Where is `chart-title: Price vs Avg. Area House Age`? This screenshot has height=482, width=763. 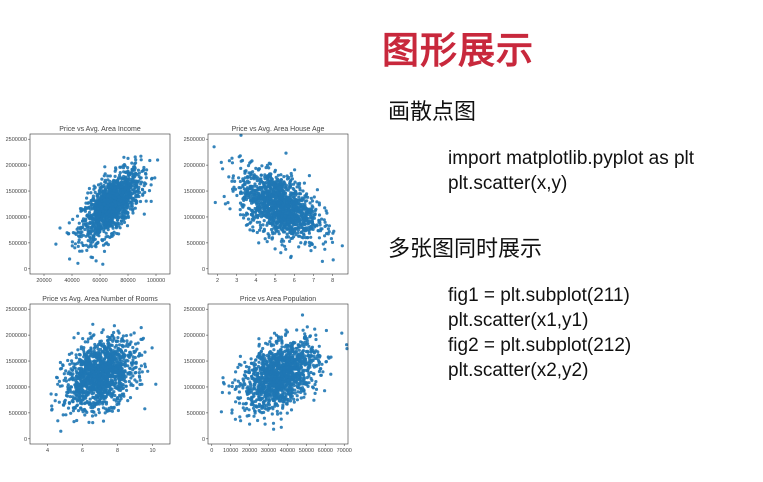
chart-title: Price vs Avg. Area House Age is located at coordinates (278, 129).